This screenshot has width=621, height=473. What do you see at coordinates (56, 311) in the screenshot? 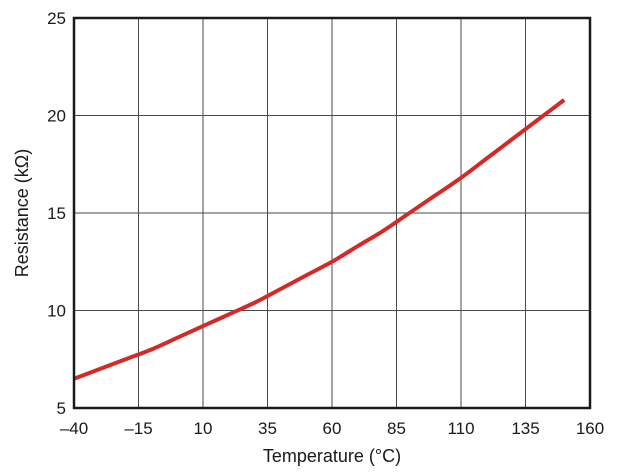
I see `y-tick-label: 10` at bounding box center [56, 311].